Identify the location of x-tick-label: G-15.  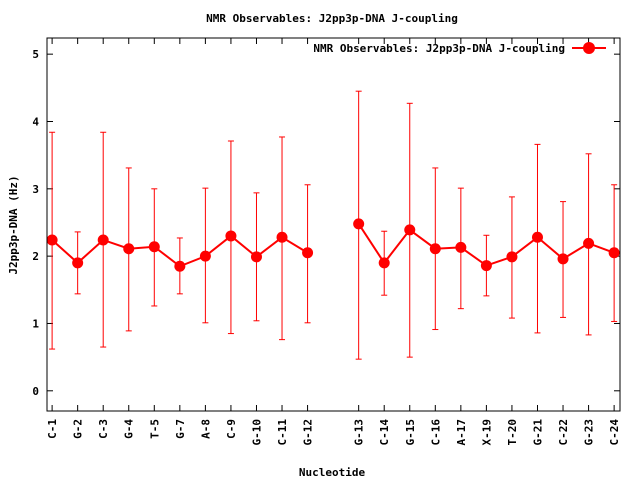
(410, 432).